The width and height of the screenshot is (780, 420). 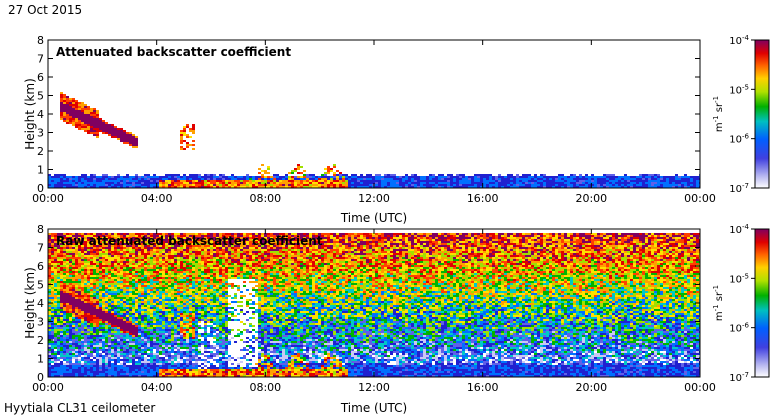 What do you see at coordinates (739, 377) in the screenshot?
I see `colorbar-tick-label: 10-7` at bounding box center [739, 377].